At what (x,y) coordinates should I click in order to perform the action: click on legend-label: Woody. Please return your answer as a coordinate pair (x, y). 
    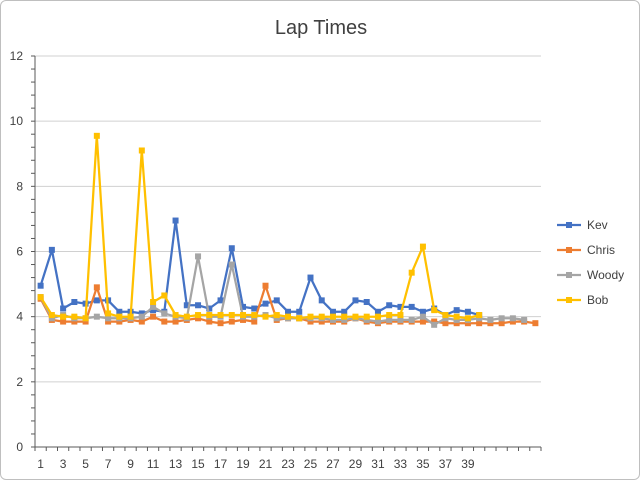
    Looking at the image, I should click on (605, 275).